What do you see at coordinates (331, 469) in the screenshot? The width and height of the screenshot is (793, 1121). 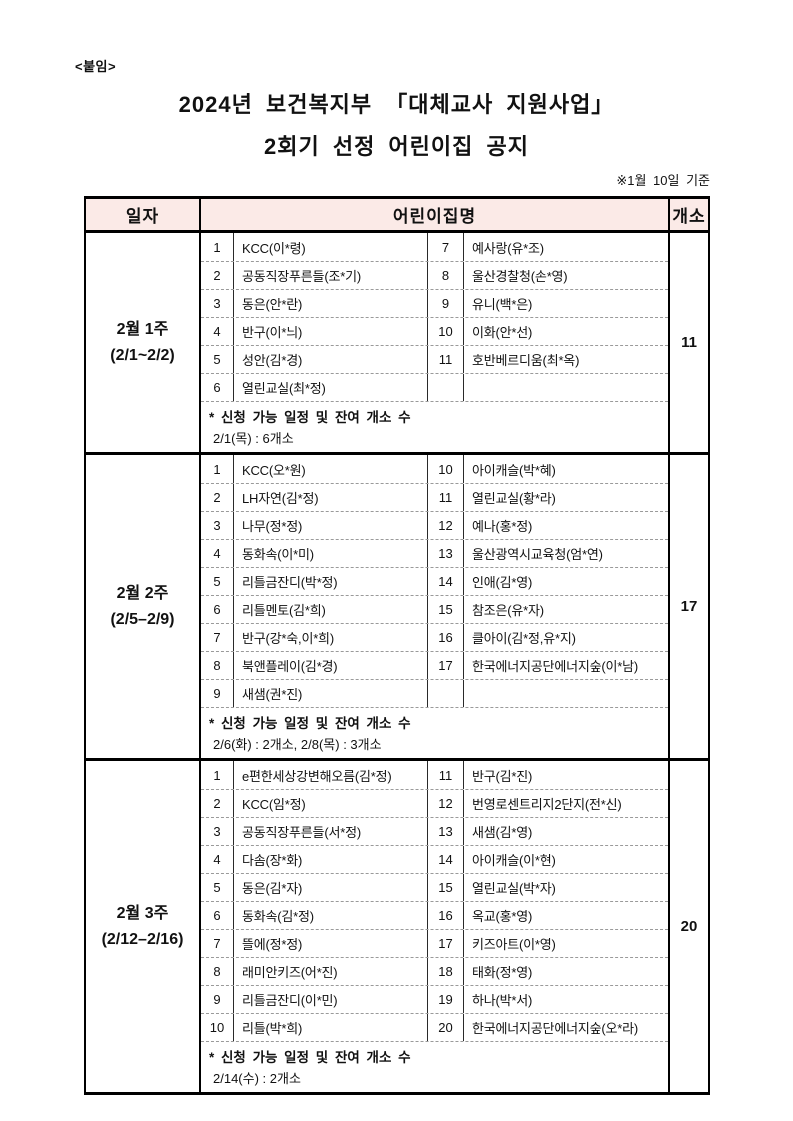 I see `daycare-name: KCC(오*원)` at bounding box center [331, 469].